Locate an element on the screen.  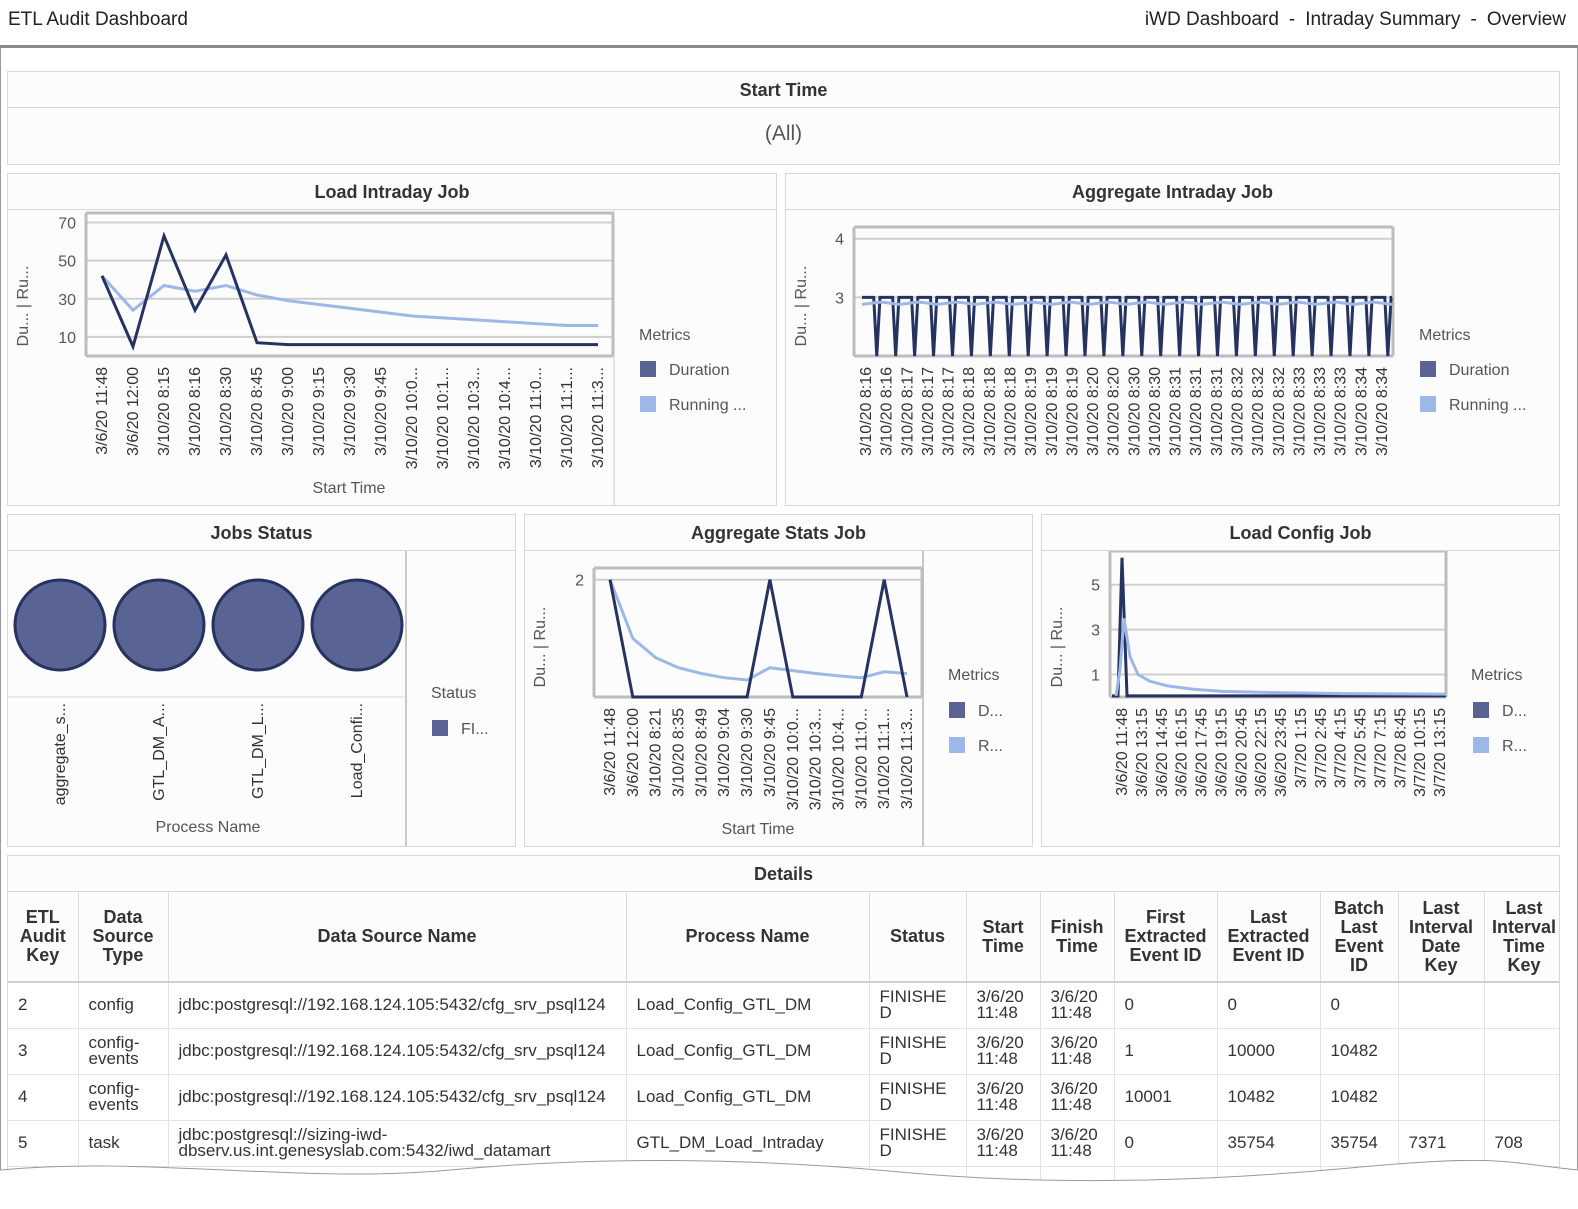
breadcrumb-item-intraday-summary: Intraday Summary is located at coordinates (1383, 19).